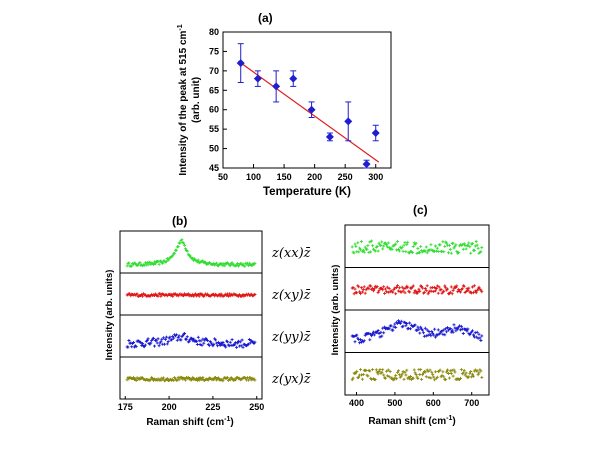 This screenshot has height=451, width=601. Describe the element at coordinates (253, 177) in the screenshot. I see `panel-a-x-tick-label: 100` at that location.